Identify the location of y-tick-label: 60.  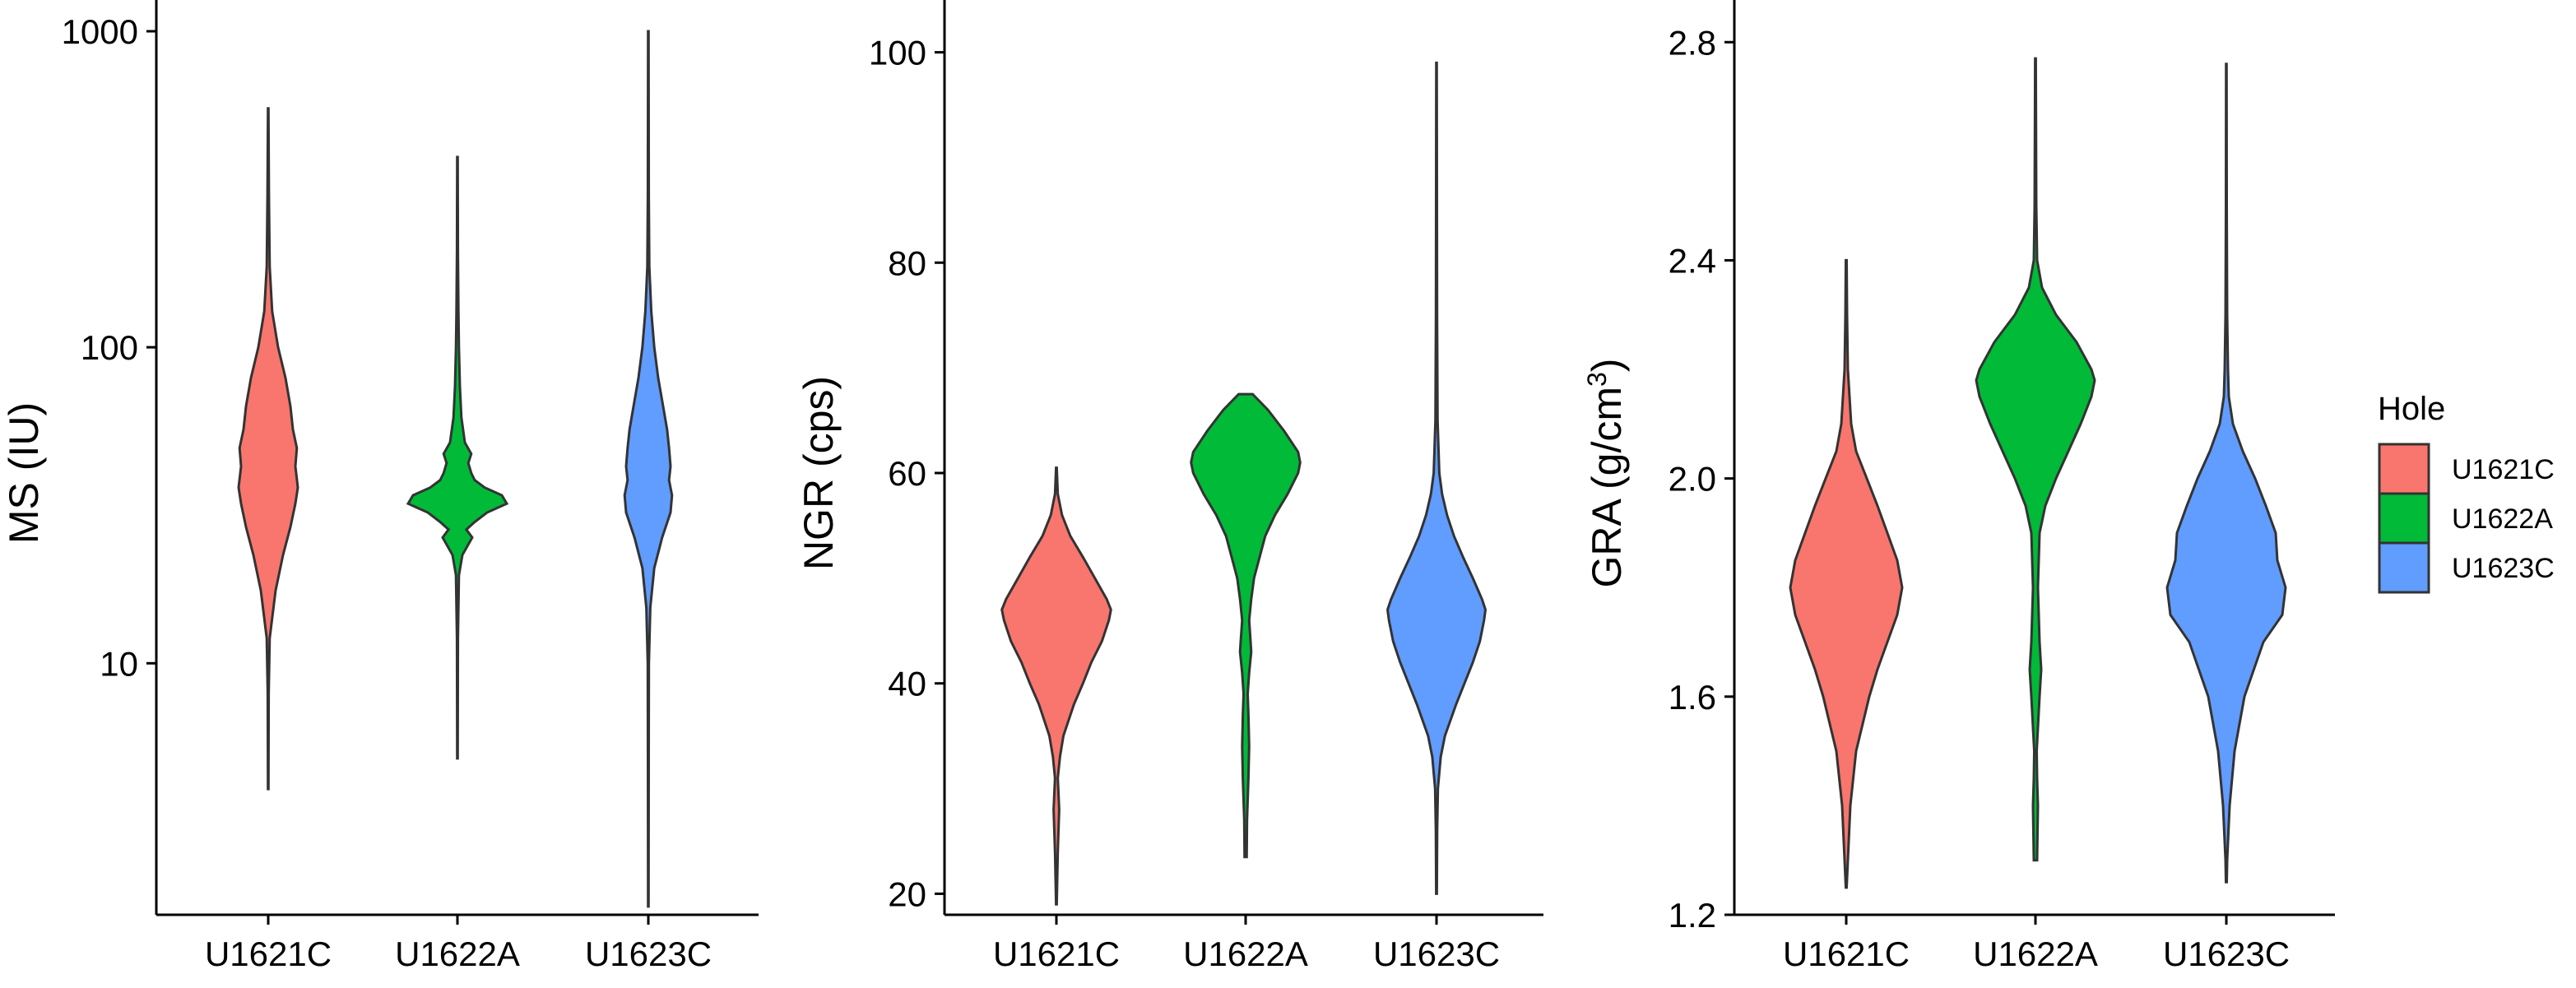
(907, 474).